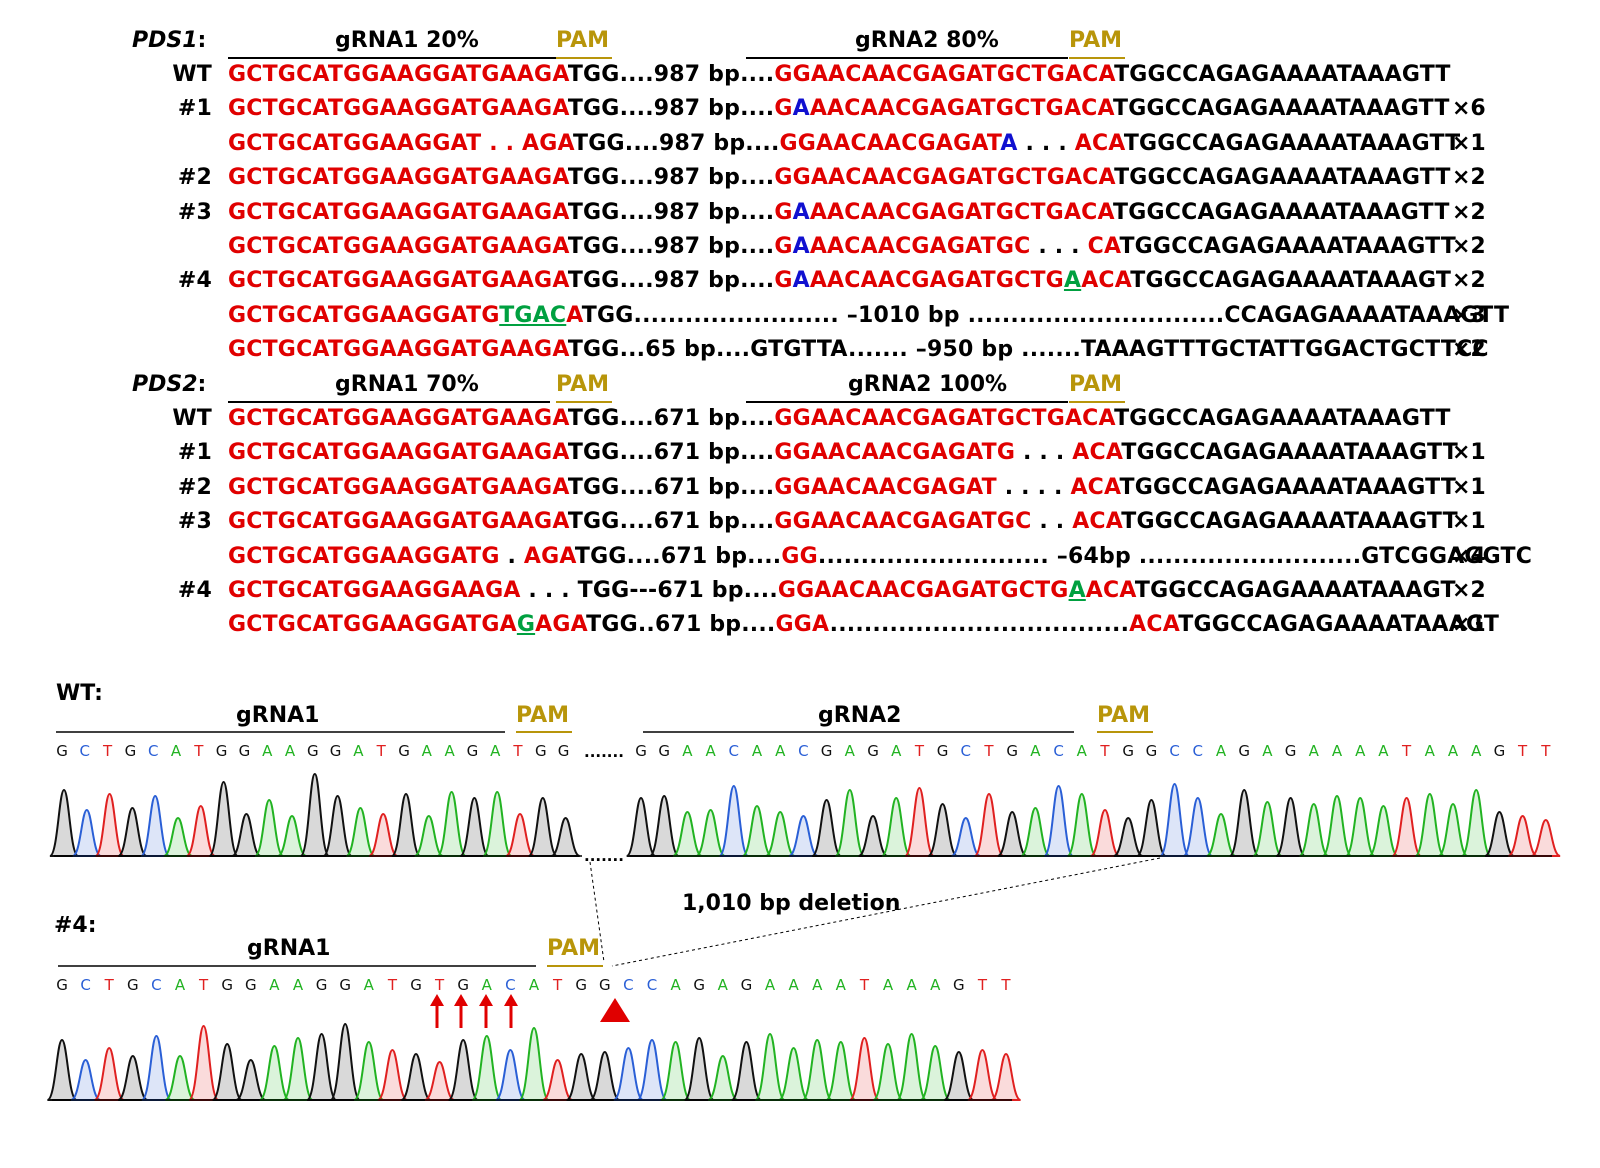 Image resolution: width=1600 pixels, height=1168 pixels. What do you see at coordinates (583, 384) in the screenshot?
I see `pds2-pam1-label: PAM` at bounding box center [583, 384].